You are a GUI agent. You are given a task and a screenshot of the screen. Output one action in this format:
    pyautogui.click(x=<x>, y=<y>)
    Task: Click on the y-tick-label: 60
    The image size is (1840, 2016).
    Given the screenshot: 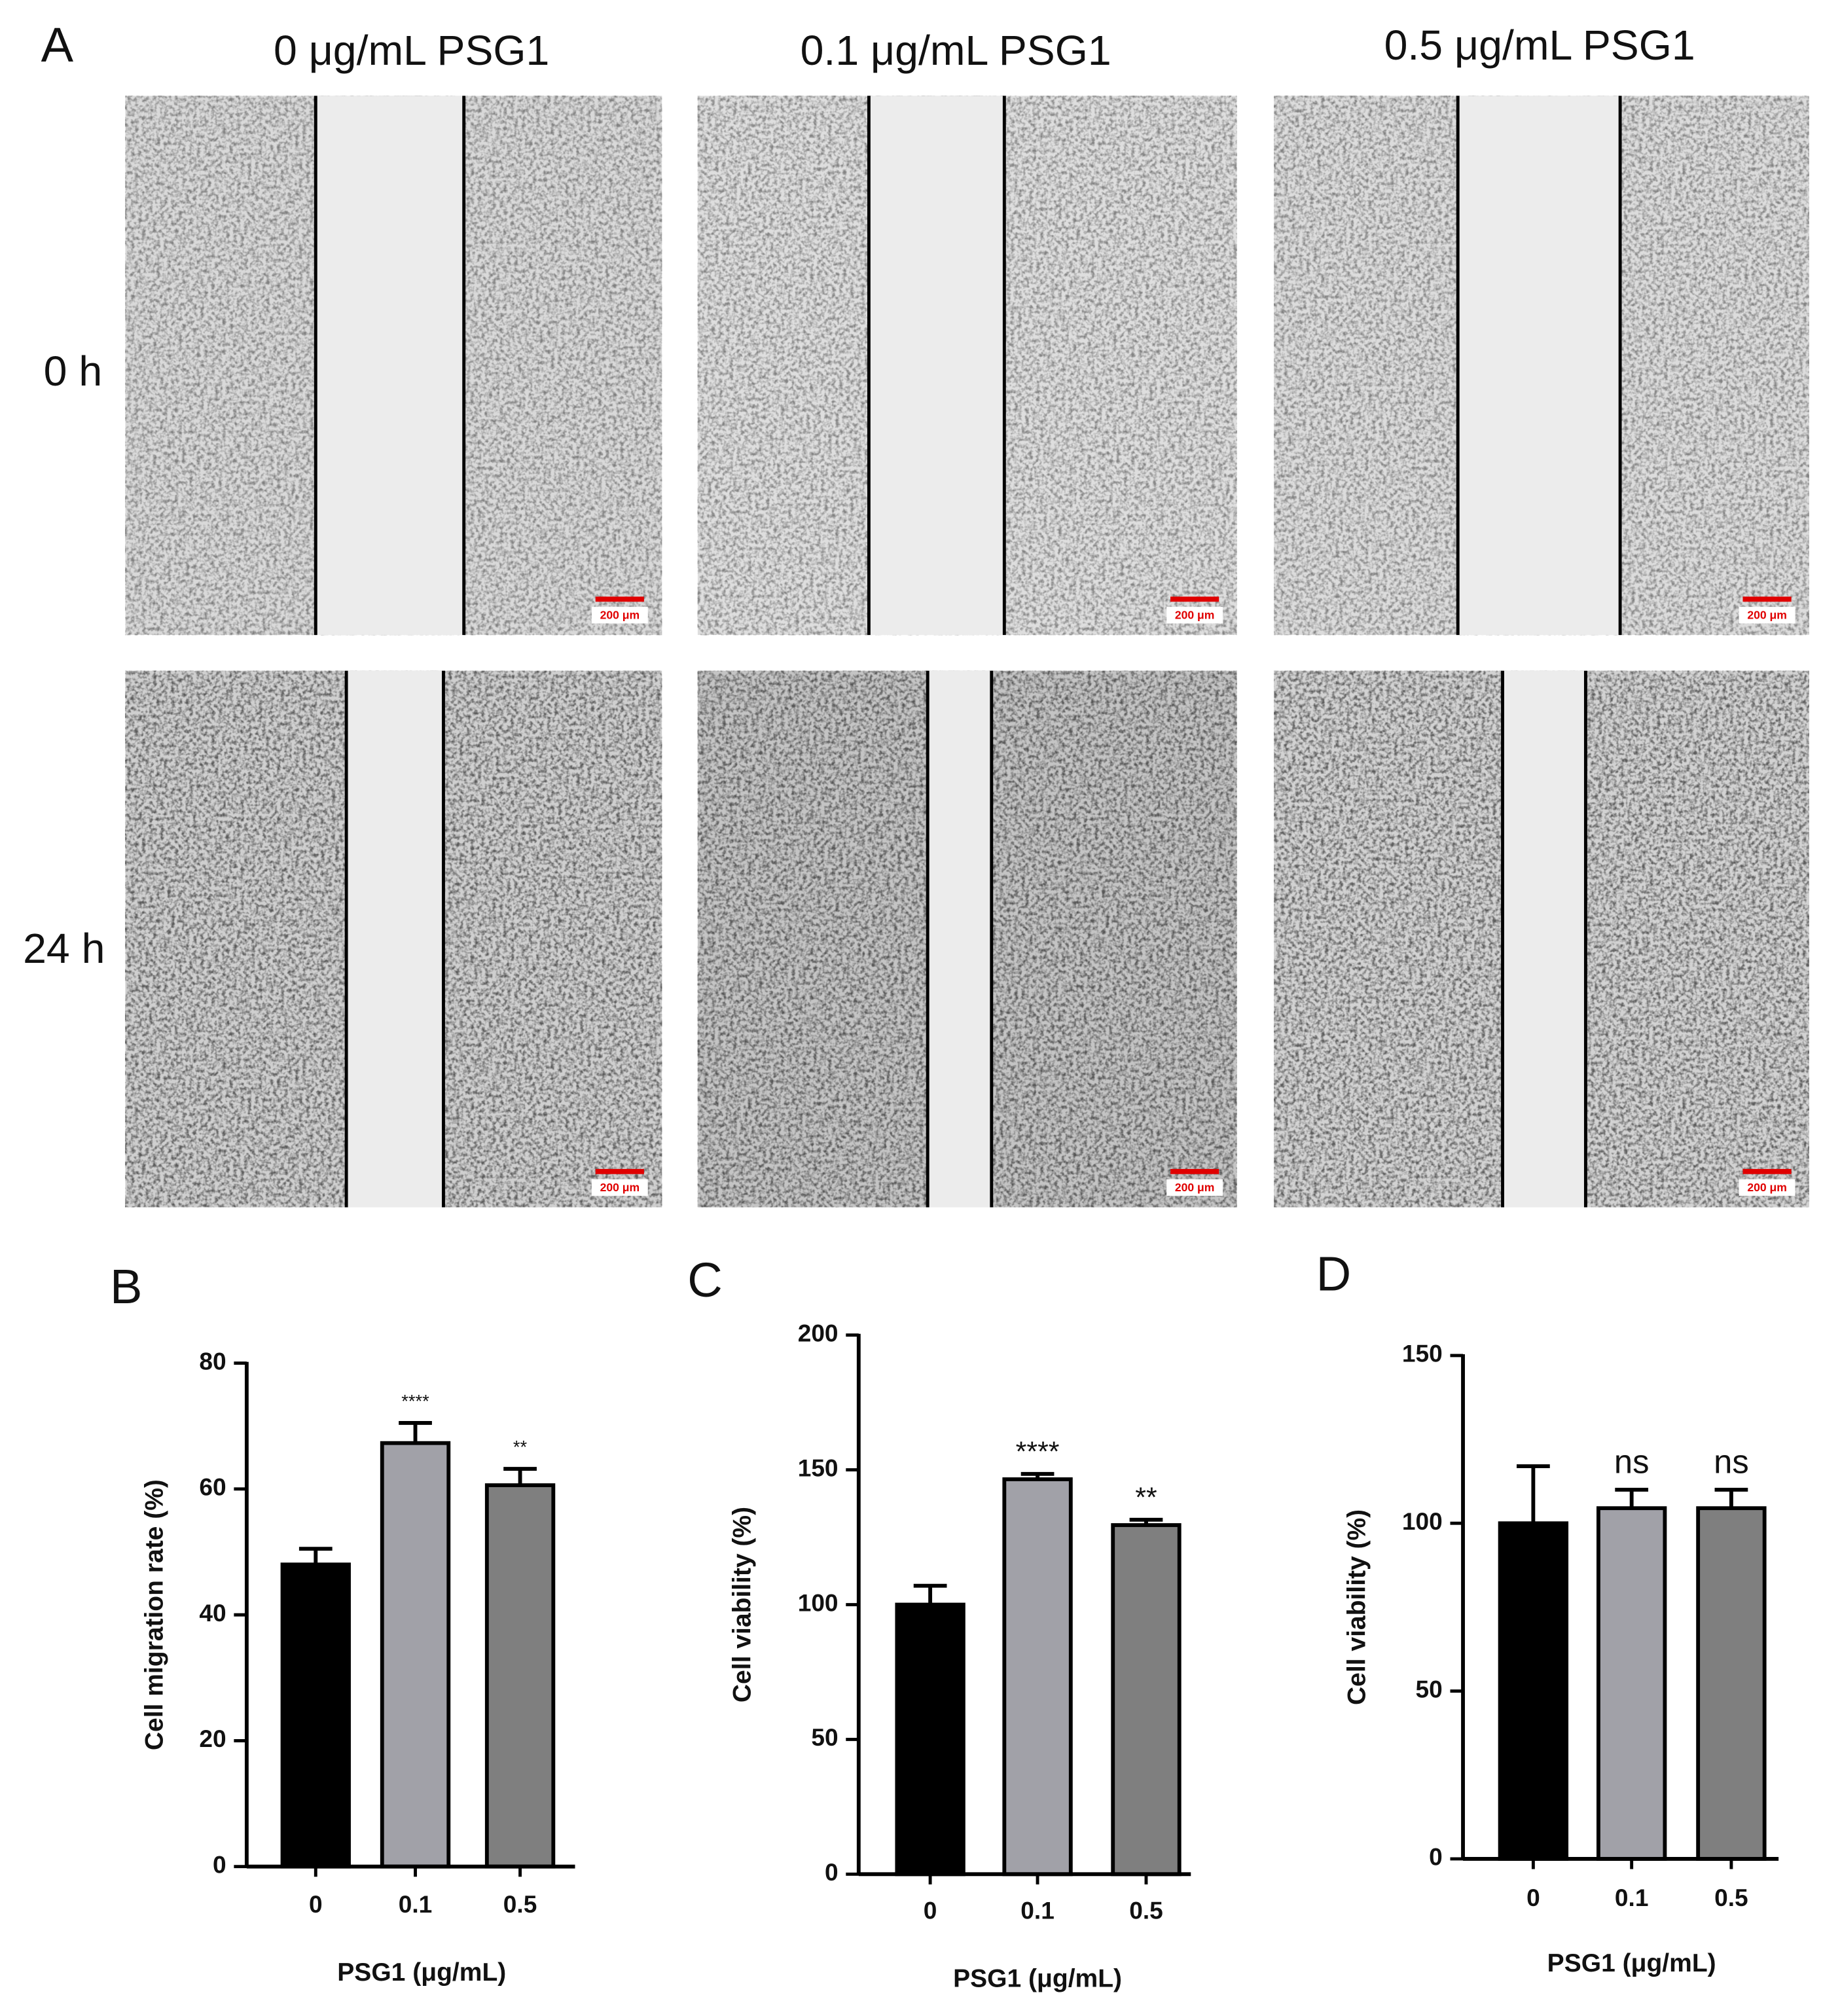 What is the action you would take?
    pyautogui.click(x=212, y=1487)
    